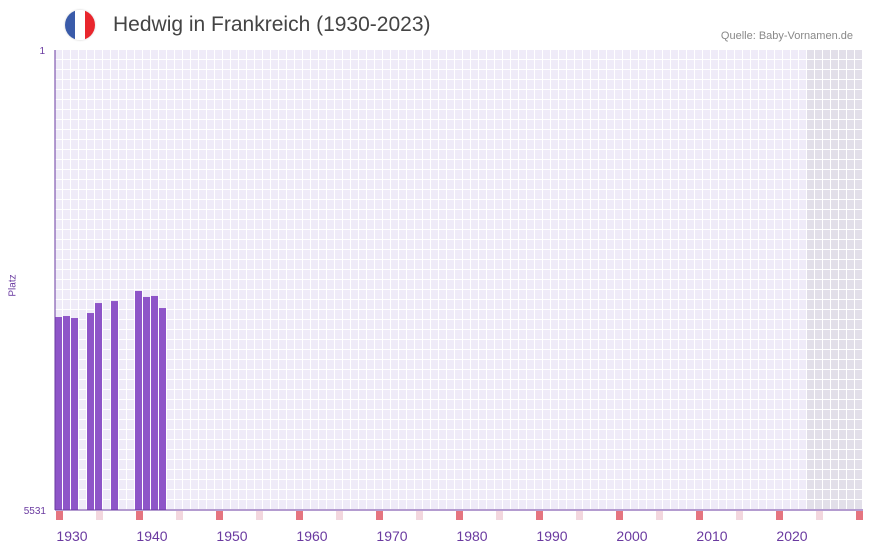 The width and height of the screenshot is (873, 552). What do you see at coordinates (35, 511) in the screenshot?
I see `y-tick-label: 5531` at bounding box center [35, 511].